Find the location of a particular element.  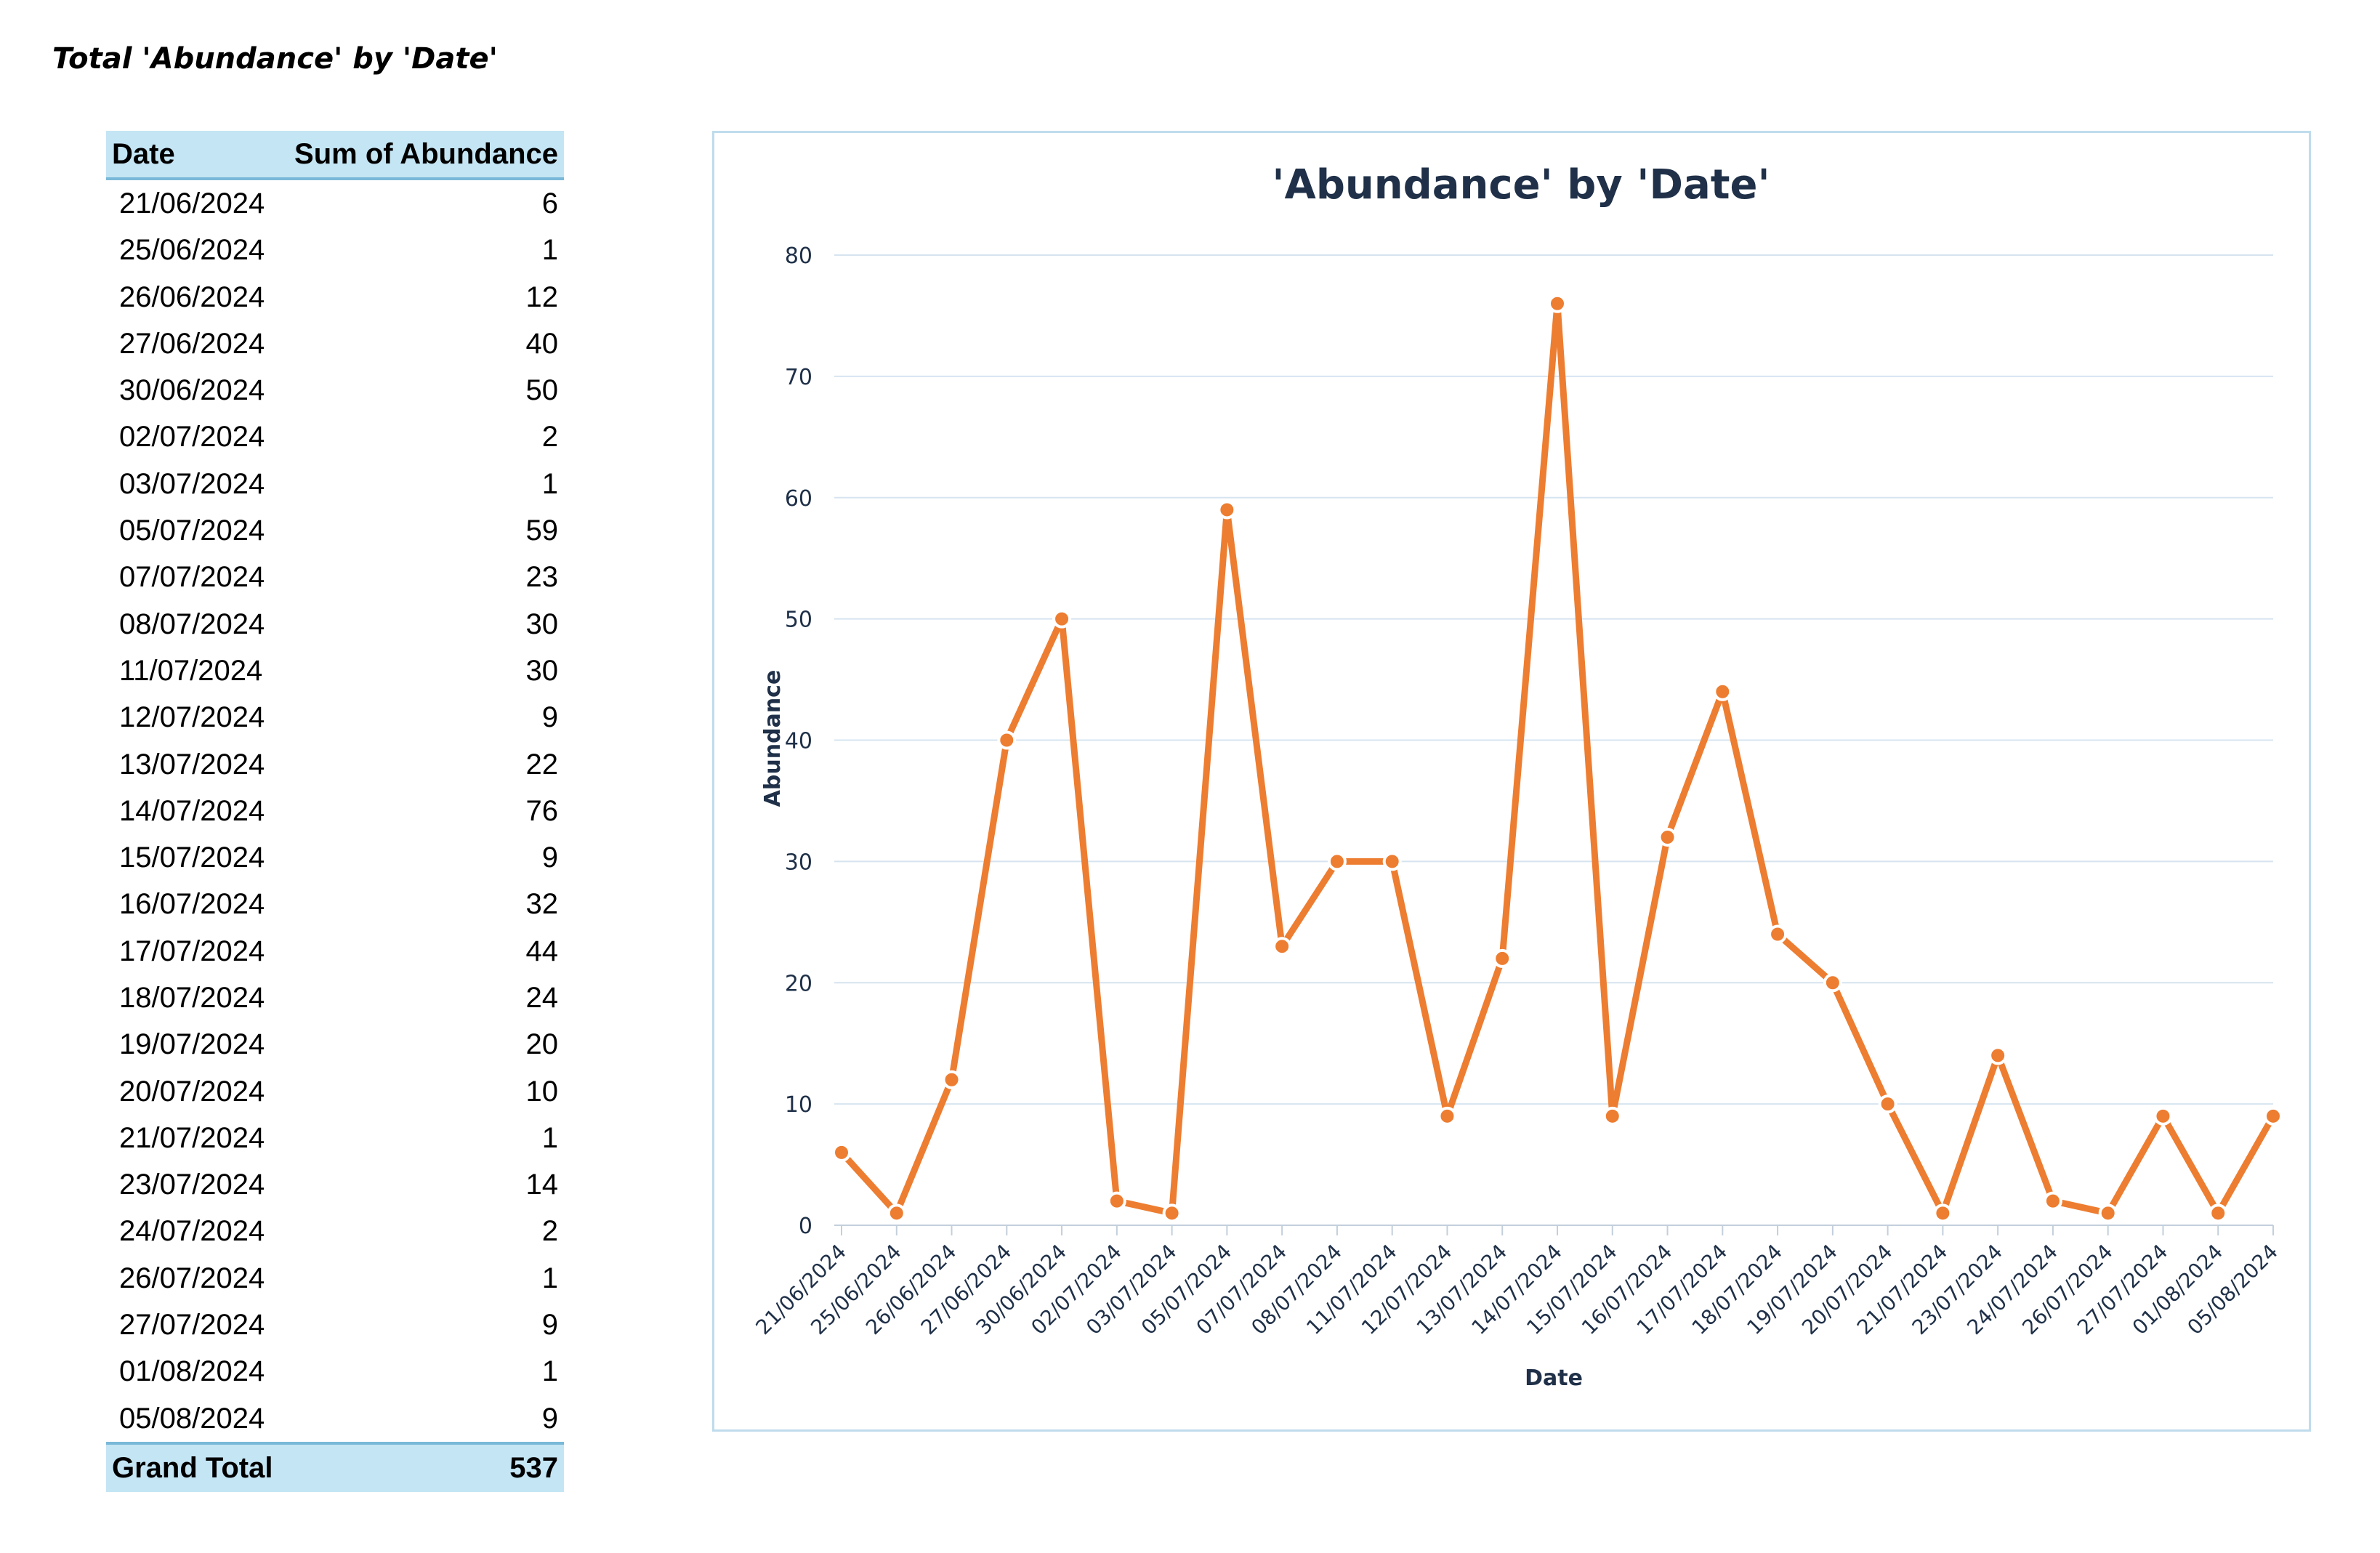

y-tick-label: 20 is located at coordinates (798, 983).